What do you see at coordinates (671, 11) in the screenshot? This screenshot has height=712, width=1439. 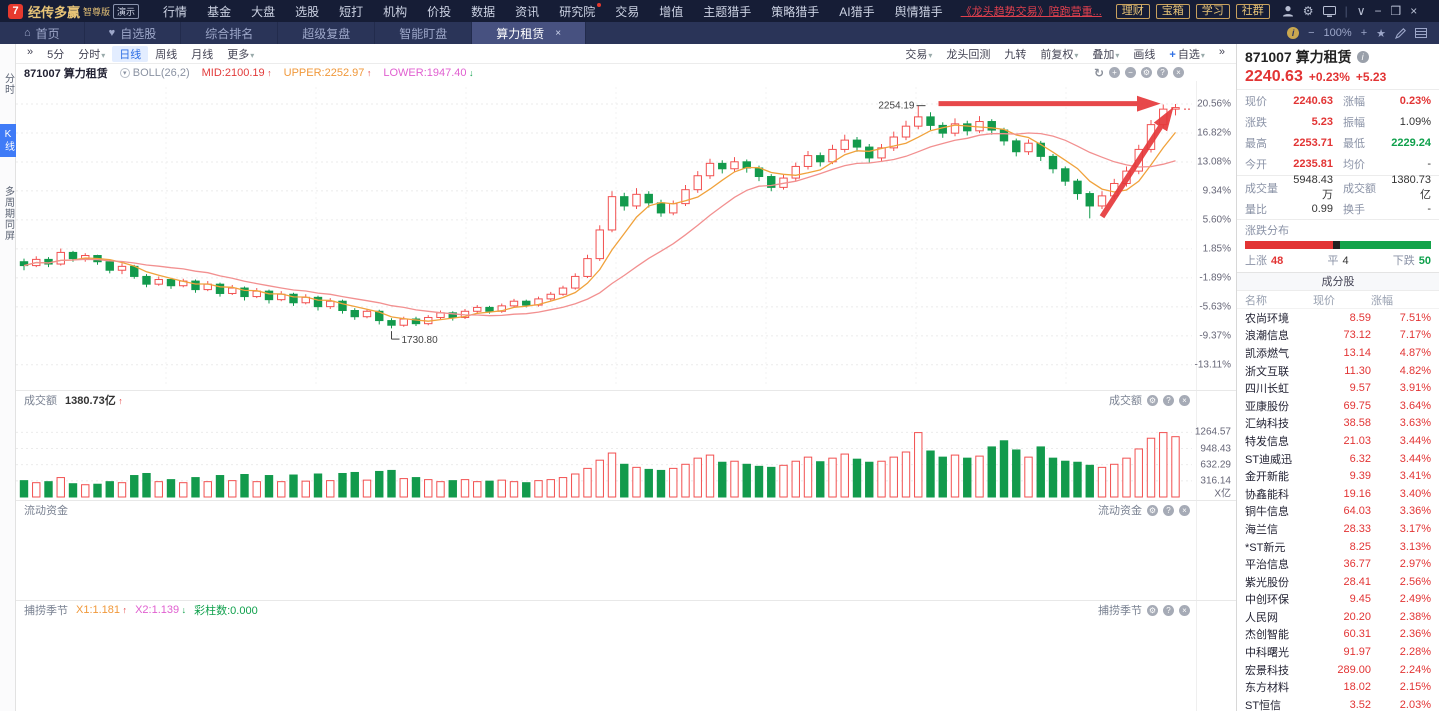 I see `menu-item: 增值` at bounding box center [671, 11].